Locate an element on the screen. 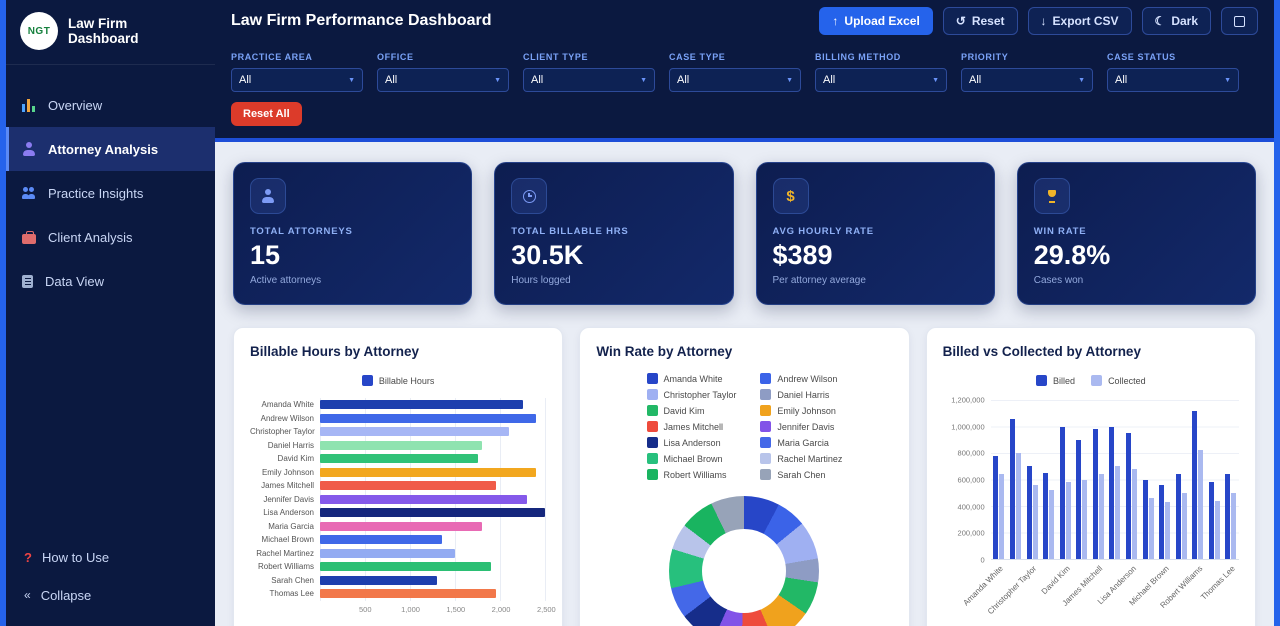 Image resolution: width=1280 pixels, height=626 pixels. filter-select-office: All ▼ is located at coordinates (443, 80).